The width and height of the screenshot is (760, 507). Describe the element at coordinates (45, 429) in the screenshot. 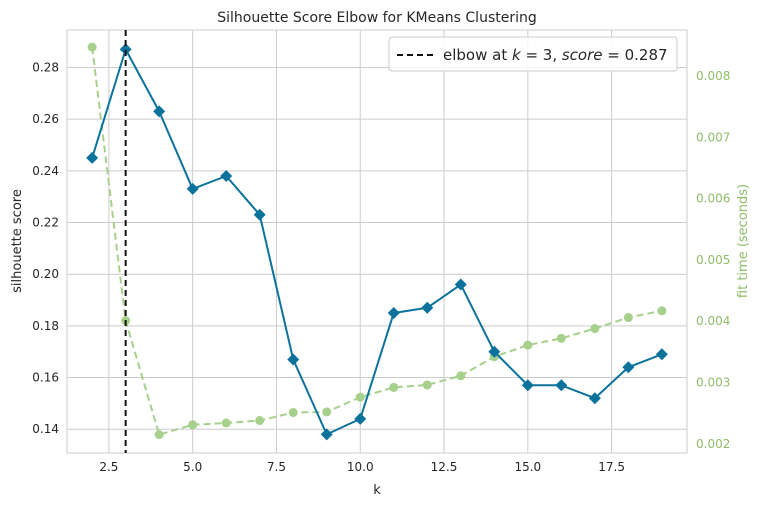

I see `y-tick-label: 0.14` at that location.